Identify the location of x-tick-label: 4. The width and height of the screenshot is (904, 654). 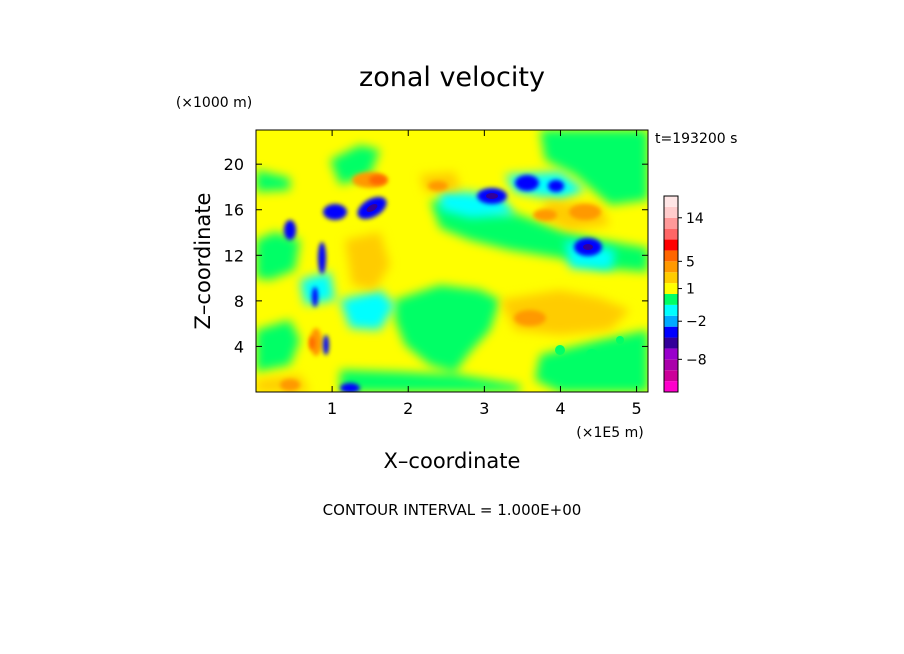
(560, 408).